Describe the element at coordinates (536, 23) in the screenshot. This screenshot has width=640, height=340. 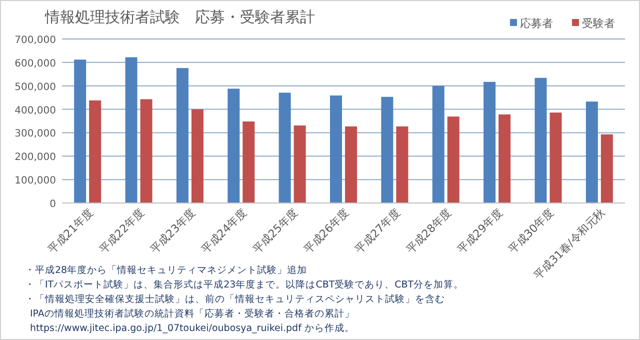
I see `legend-label: 応募者` at that location.